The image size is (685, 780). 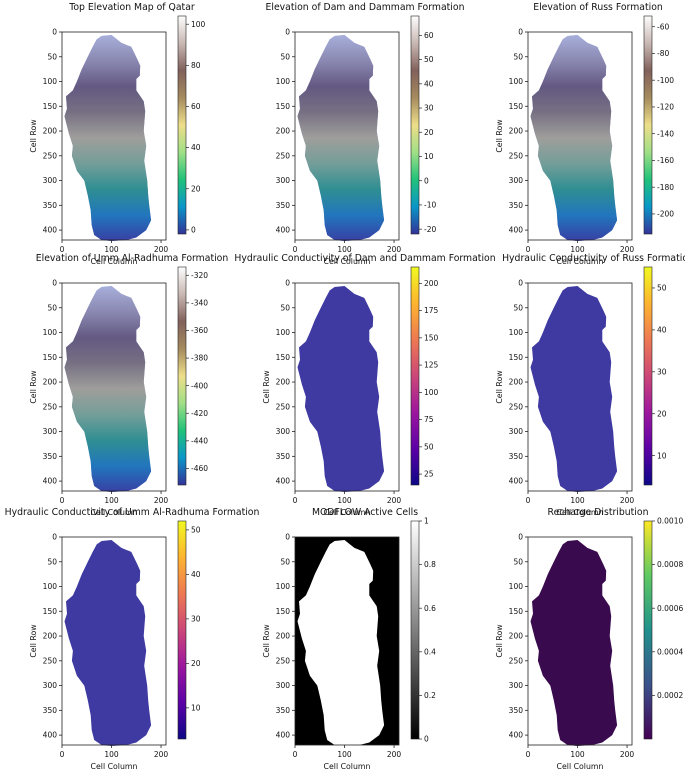 I want to click on colorbar-tick-label: -400, so click(x=199, y=385).